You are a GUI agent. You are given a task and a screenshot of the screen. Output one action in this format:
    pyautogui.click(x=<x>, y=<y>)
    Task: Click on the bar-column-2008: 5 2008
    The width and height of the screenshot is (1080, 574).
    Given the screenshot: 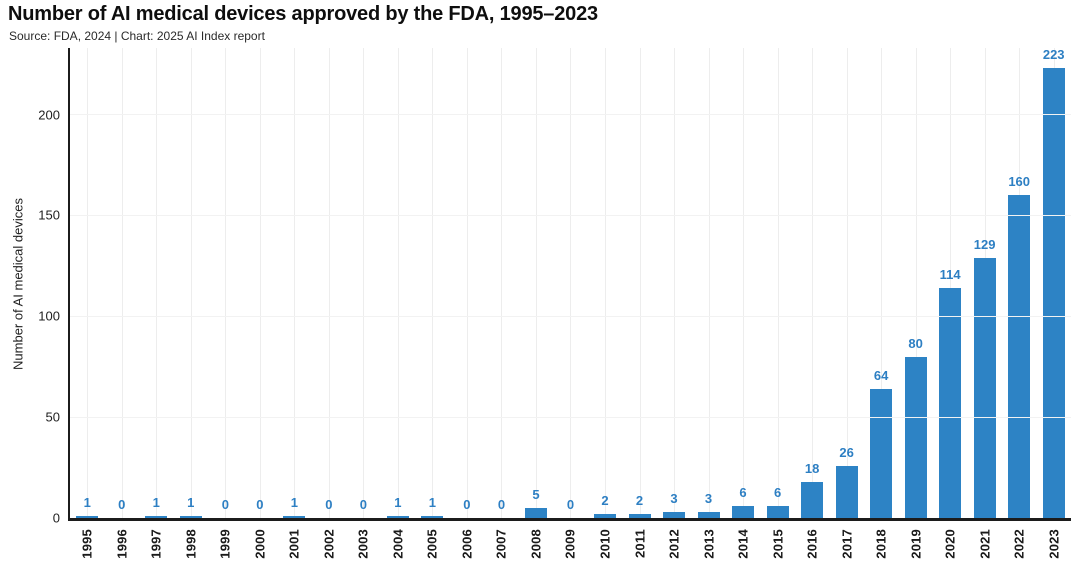 What is the action you would take?
    pyautogui.click(x=536, y=303)
    